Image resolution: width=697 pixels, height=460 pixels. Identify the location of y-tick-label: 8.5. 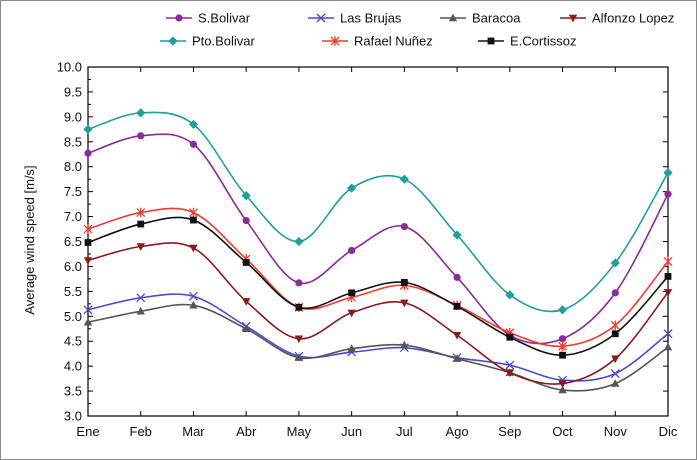
(73, 141).